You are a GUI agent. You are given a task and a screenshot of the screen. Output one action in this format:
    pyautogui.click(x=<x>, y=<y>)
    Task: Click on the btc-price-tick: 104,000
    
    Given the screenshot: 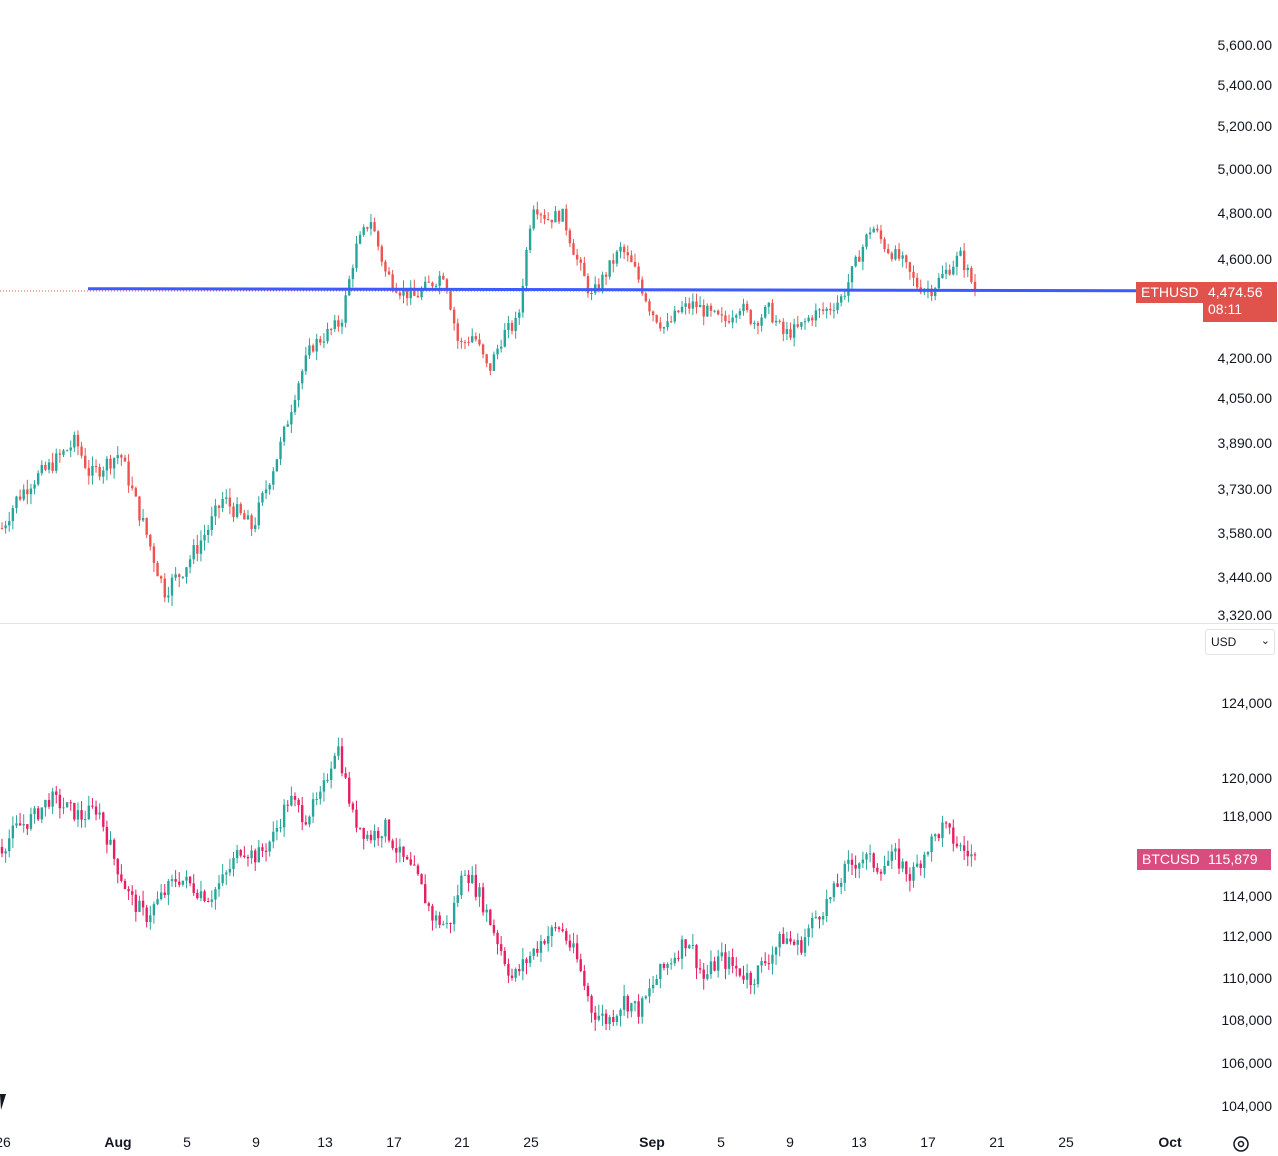 What is the action you would take?
    pyautogui.click(x=1246, y=1106)
    